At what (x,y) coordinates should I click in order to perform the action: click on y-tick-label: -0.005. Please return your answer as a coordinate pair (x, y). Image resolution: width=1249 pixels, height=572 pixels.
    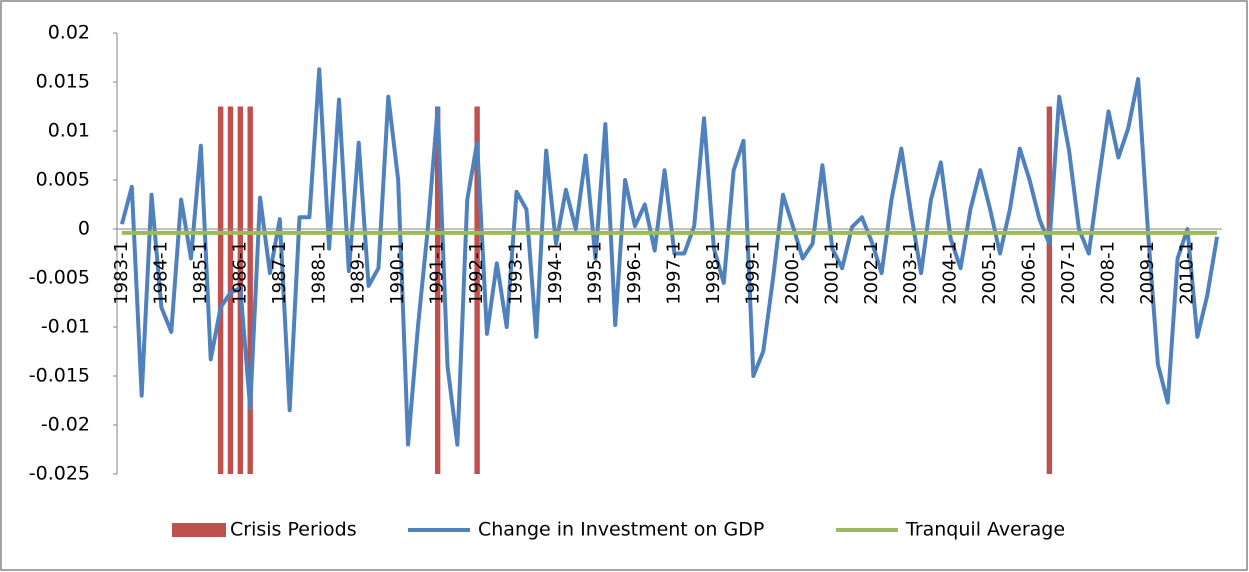
    Looking at the image, I should click on (59, 278).